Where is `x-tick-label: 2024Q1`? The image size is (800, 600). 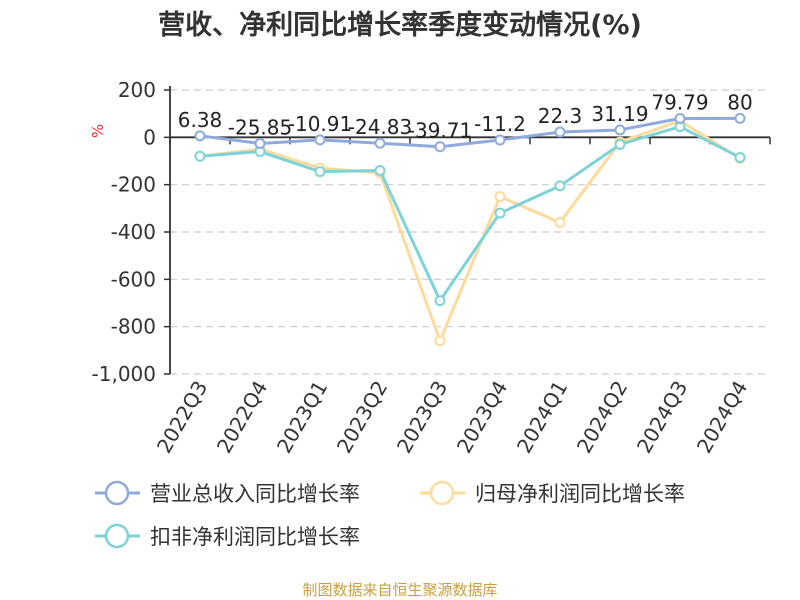
x-tick-label: 2024Q1 is located at coordinates (542, 417).